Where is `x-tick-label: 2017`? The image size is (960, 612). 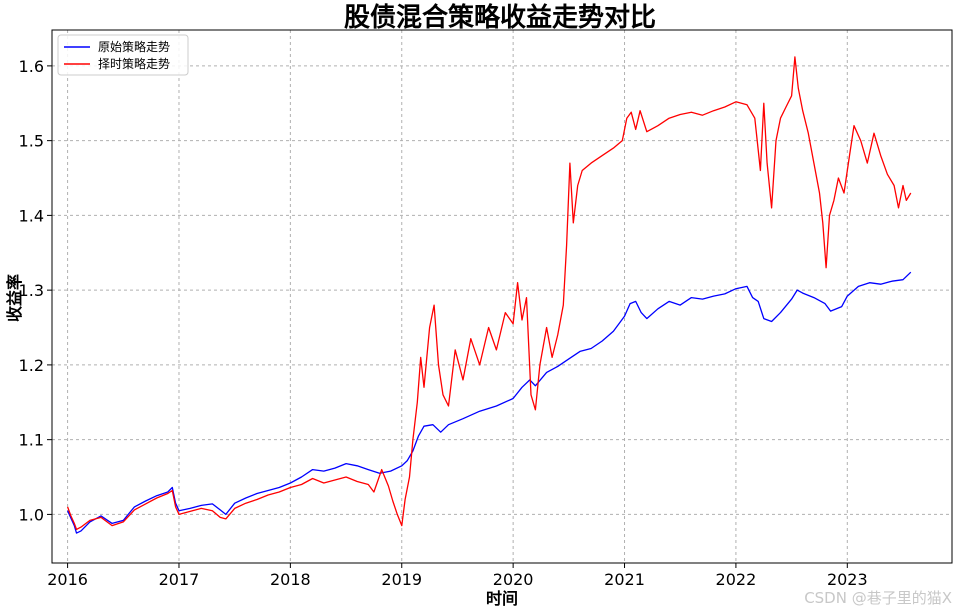
x-tick-label: 2017 is located at coordinates (179, 579).